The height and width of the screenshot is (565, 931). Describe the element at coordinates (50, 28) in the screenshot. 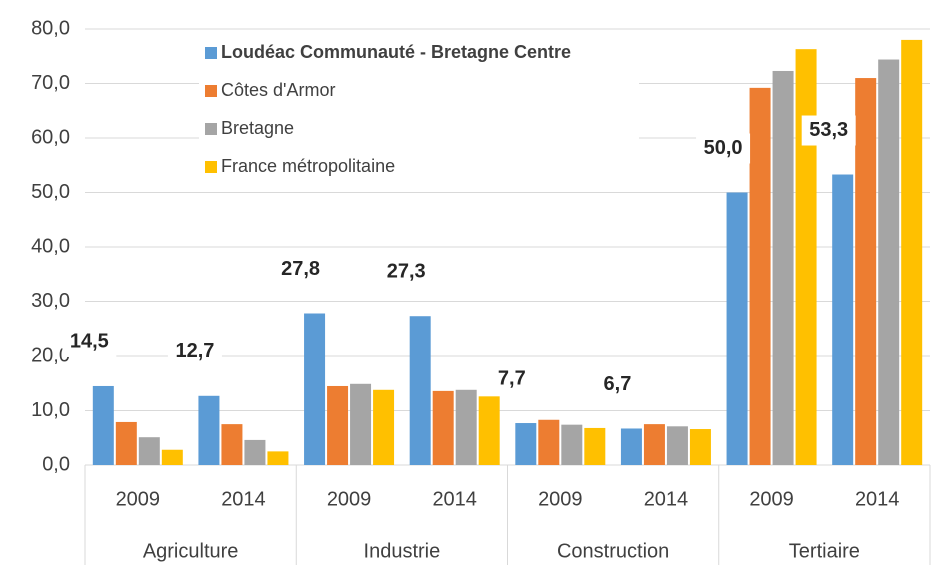

I see `y-tick-label: 80,0` at that location.